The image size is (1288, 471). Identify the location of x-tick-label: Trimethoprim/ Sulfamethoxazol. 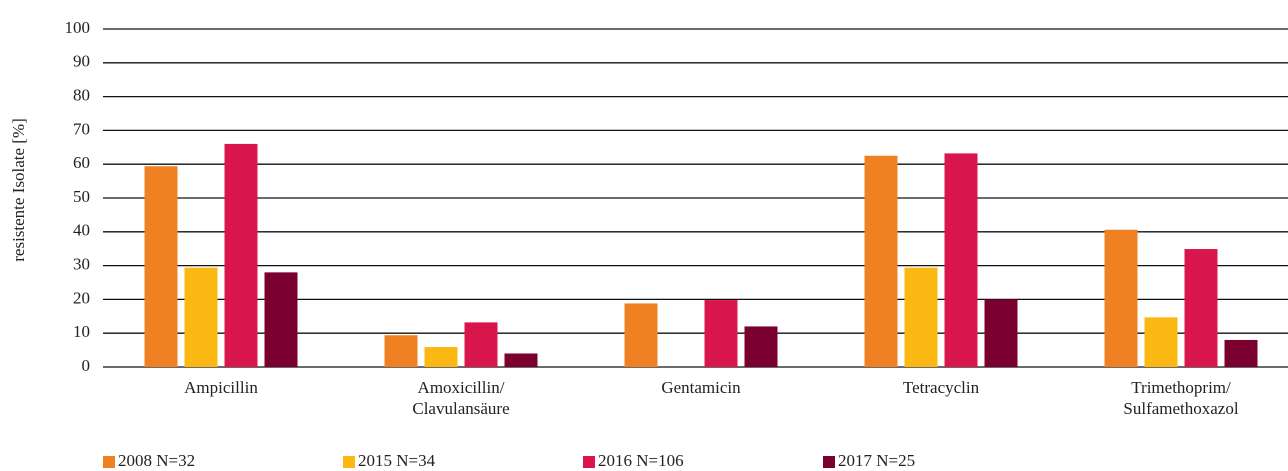
(1181, 398).